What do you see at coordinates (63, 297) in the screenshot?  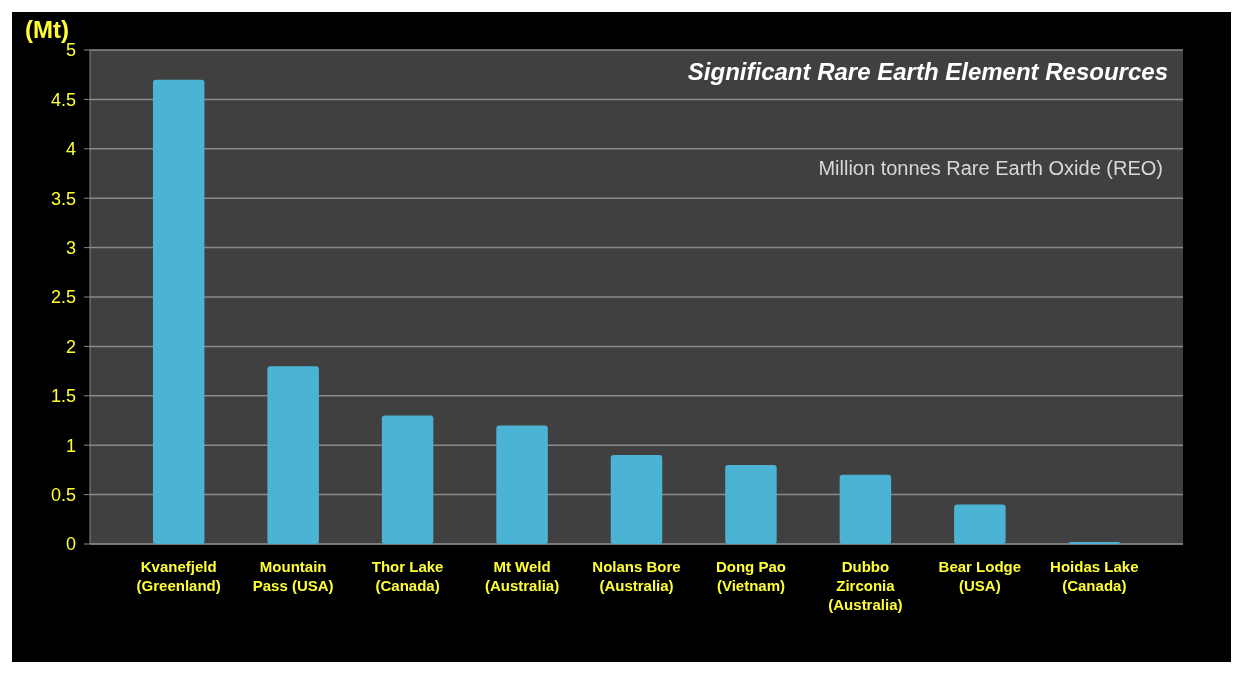 I see `y-tick-label: 2.5` at bounding box center [63, 297].